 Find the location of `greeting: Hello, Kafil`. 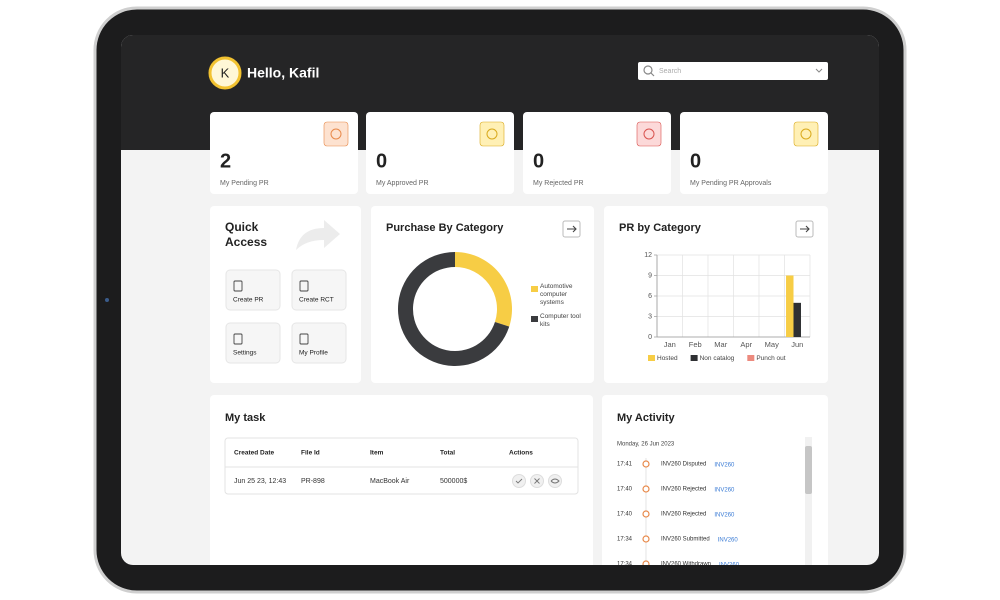

greeting: Hello, Kafil is located at coordinates (283, 73).